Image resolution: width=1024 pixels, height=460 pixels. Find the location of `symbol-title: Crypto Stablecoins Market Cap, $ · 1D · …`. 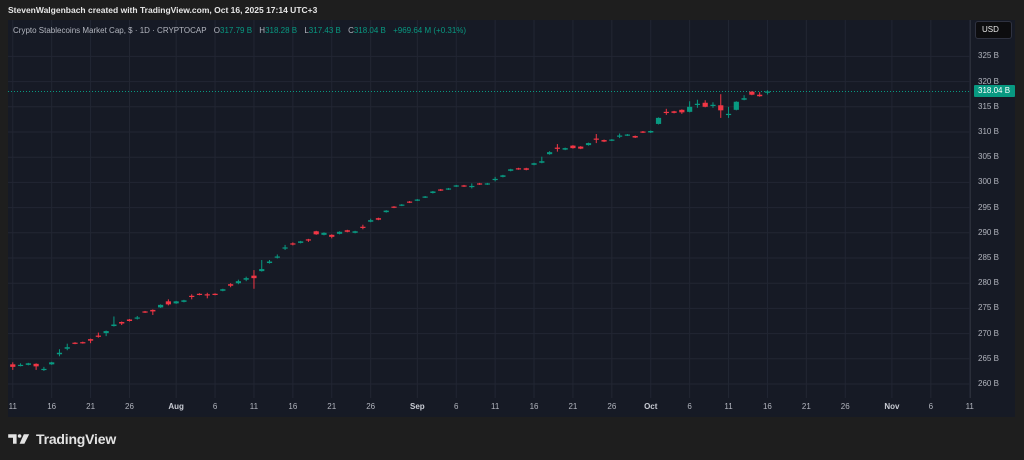

symbol-title: Crypto Stablecoins Market Cap, $ · 1D · … is located at coordinates (110, 30).